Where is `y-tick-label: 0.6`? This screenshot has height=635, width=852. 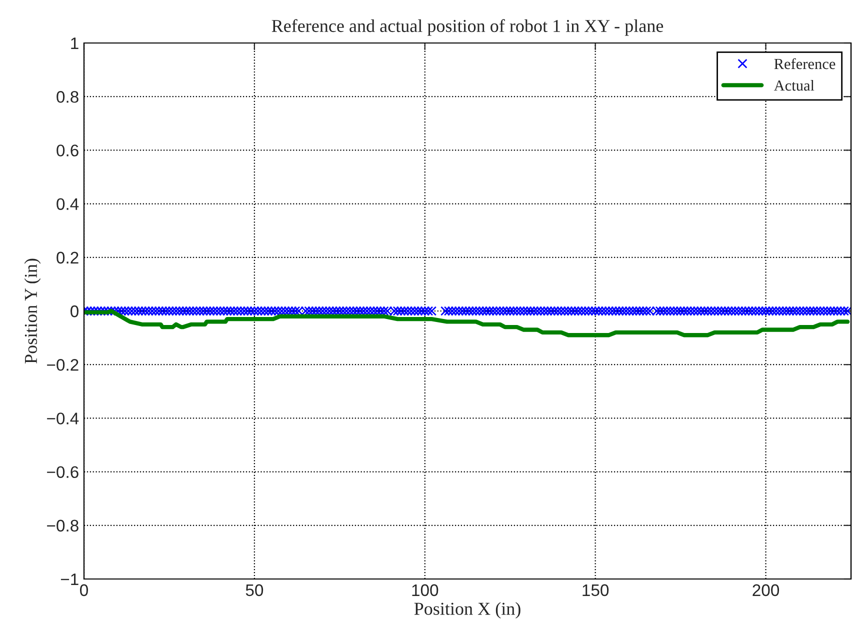 y-tick-label: 0.6 is located at coordinates (67, 150).